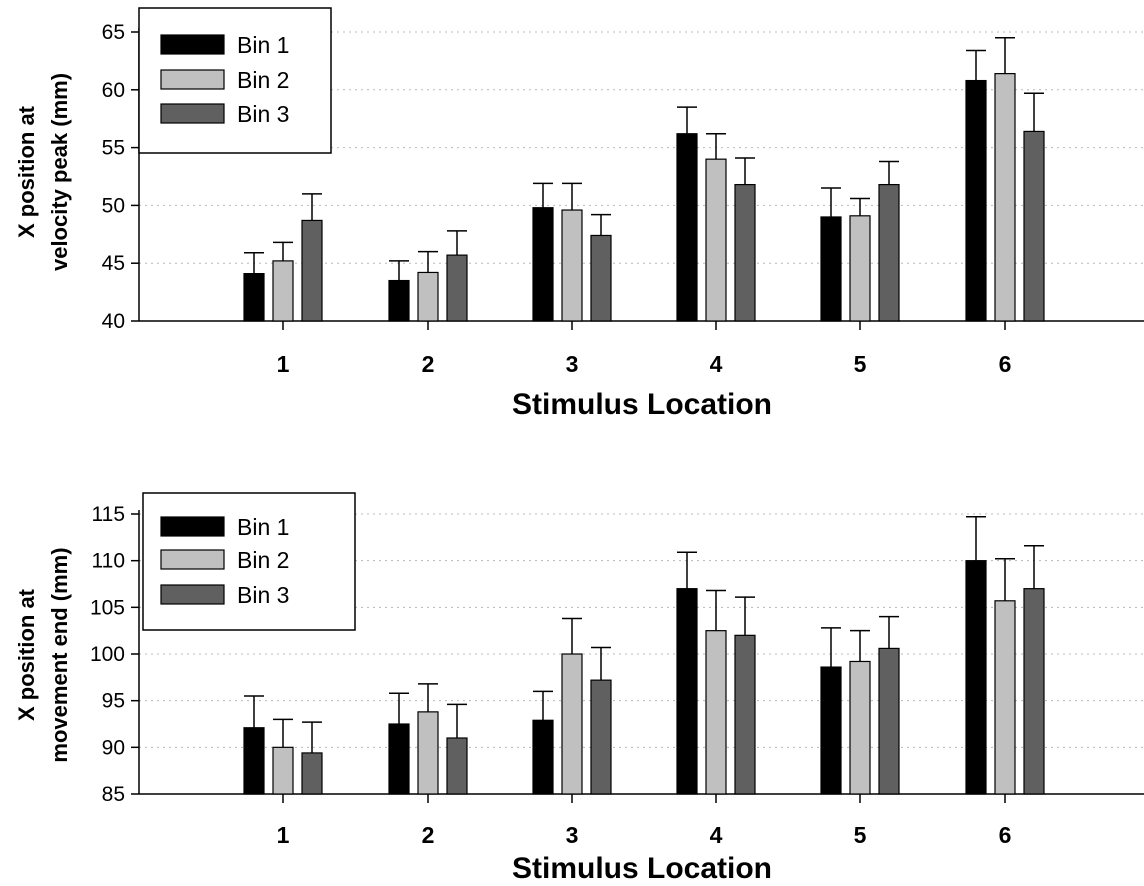 This screenshot has height=886, width=1144. I want to click on y-tick-label: 45, so click(113, 263).